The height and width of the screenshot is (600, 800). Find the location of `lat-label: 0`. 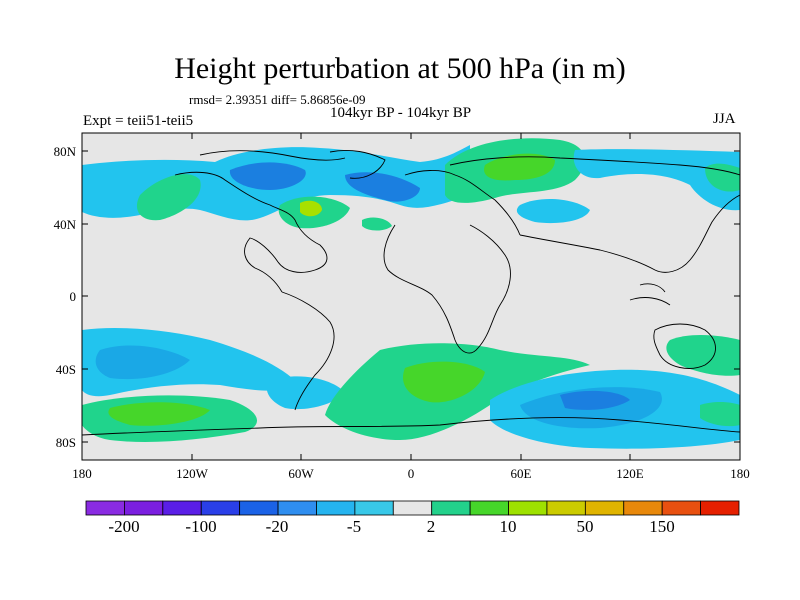

lat-label: 0 is located at coordinates (73, 296).